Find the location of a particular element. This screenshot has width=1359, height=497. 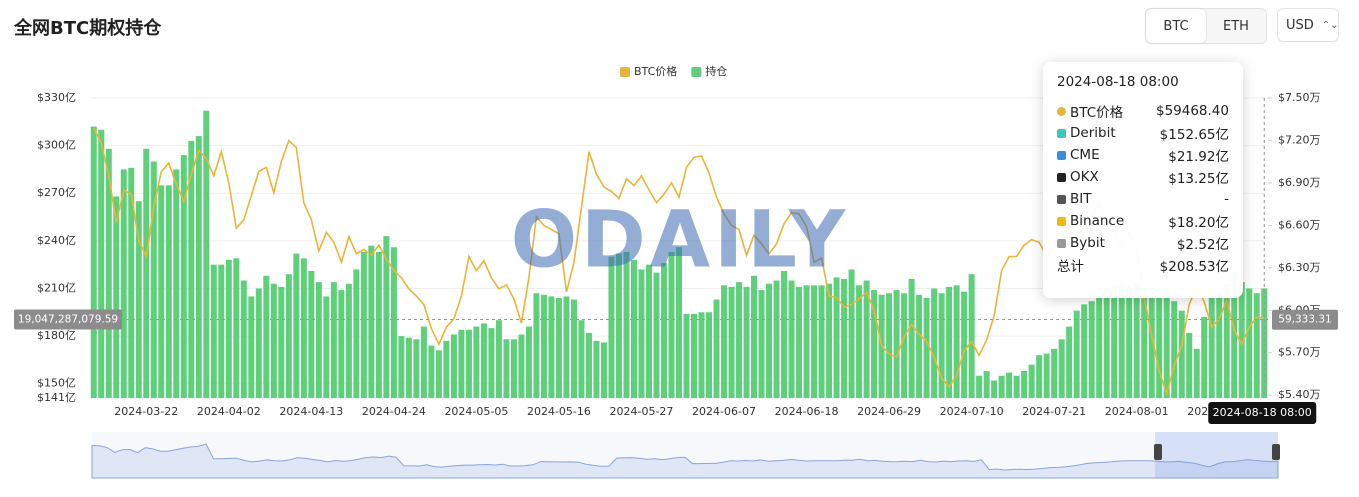

row-label-wrap: BTC价格 is located at coordinates (1090, 111).